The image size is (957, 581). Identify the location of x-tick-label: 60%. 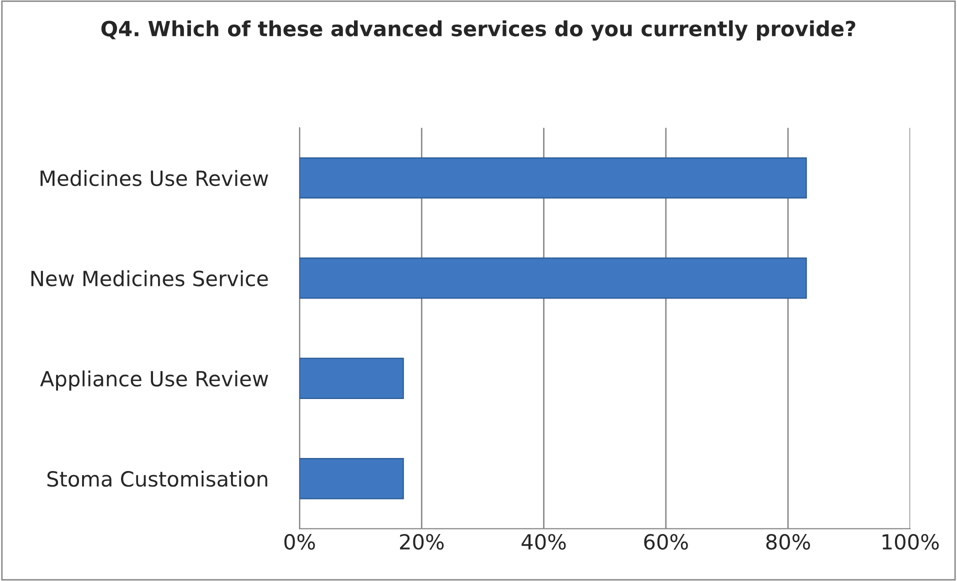
(666, 542).